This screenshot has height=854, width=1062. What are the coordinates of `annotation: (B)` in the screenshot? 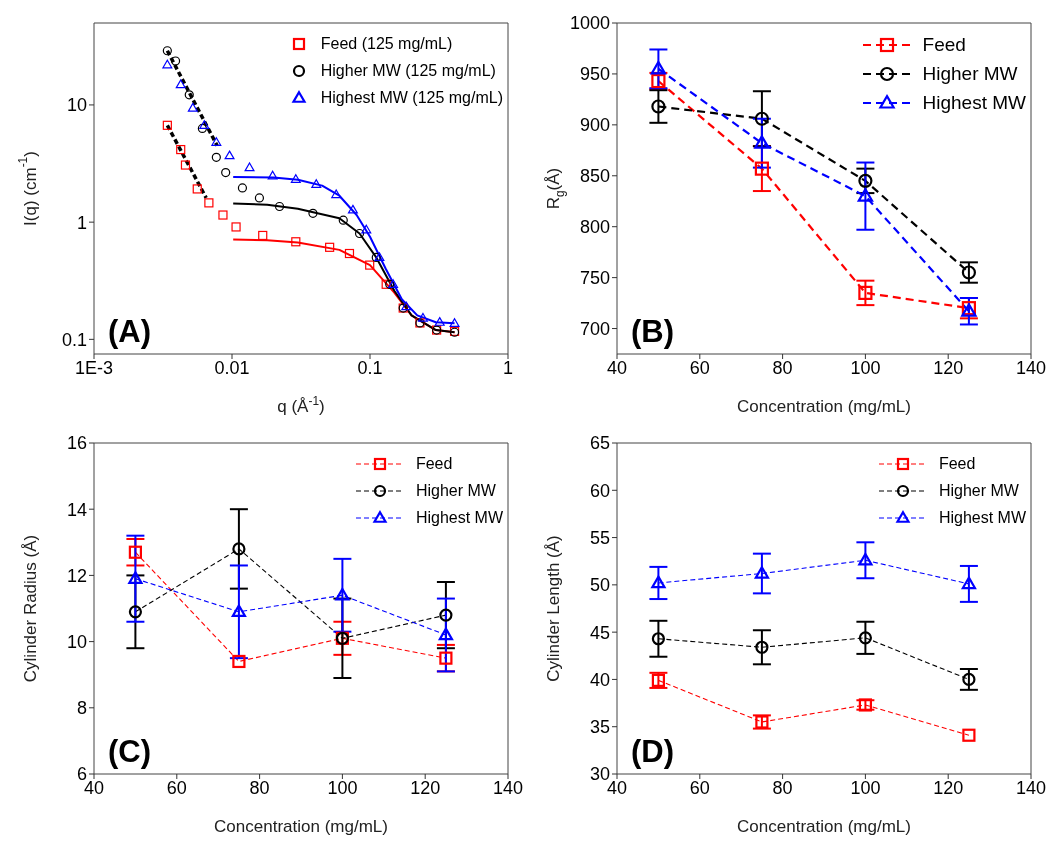 It's located at (653, 332).